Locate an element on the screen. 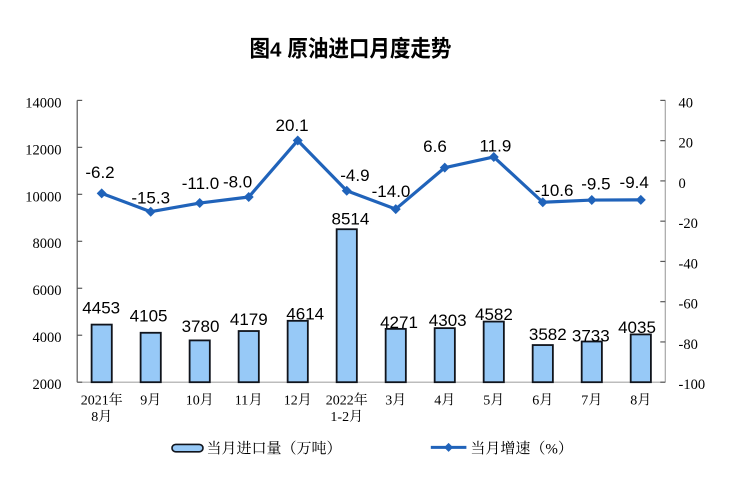 This screenshot has width=731, height=479. svg-text: -10.6 is located at coordinates (554, 190).